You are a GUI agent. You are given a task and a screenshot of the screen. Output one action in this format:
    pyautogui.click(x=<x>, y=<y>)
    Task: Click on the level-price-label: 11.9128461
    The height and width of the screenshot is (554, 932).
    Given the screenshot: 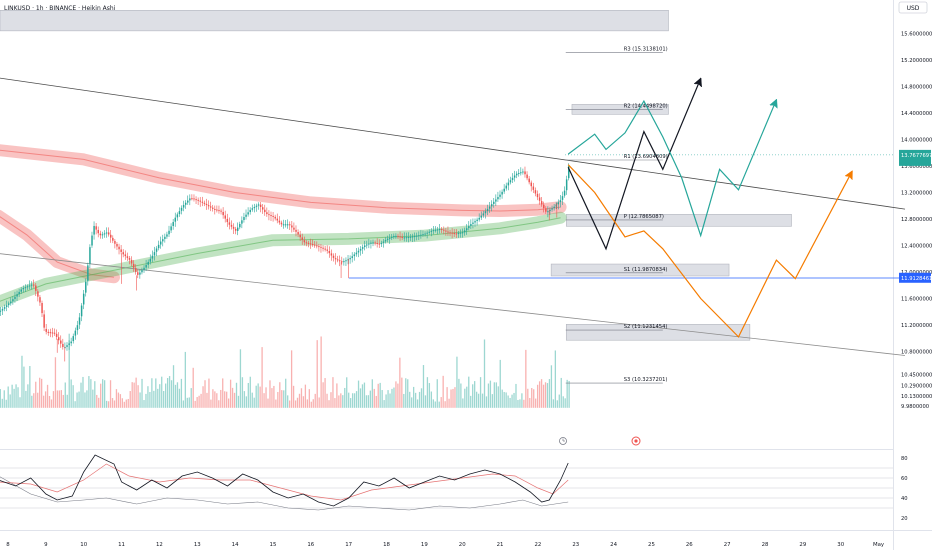 What is the action you would take?
    pyautogui.click(x=916, y=279)
    